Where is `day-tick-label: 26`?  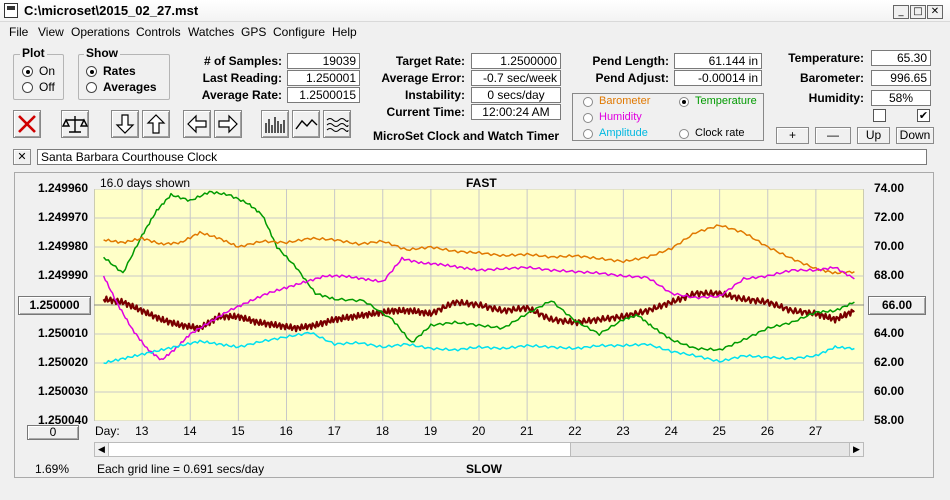 day-tick-label: 26 is located at coordinates (767, 431).